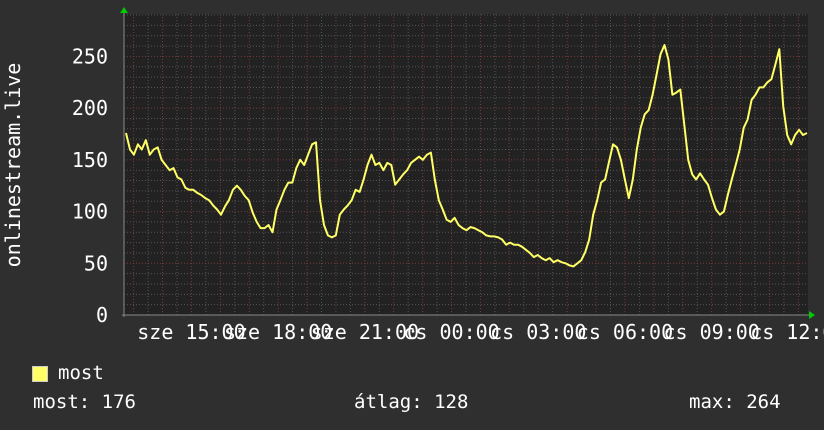 This screenshot has width=824, height=430. What do you see at coordinates (812, 315) in the screenshot?
I see `x-axis-arrow-icon` at bounding box center [812, 315].